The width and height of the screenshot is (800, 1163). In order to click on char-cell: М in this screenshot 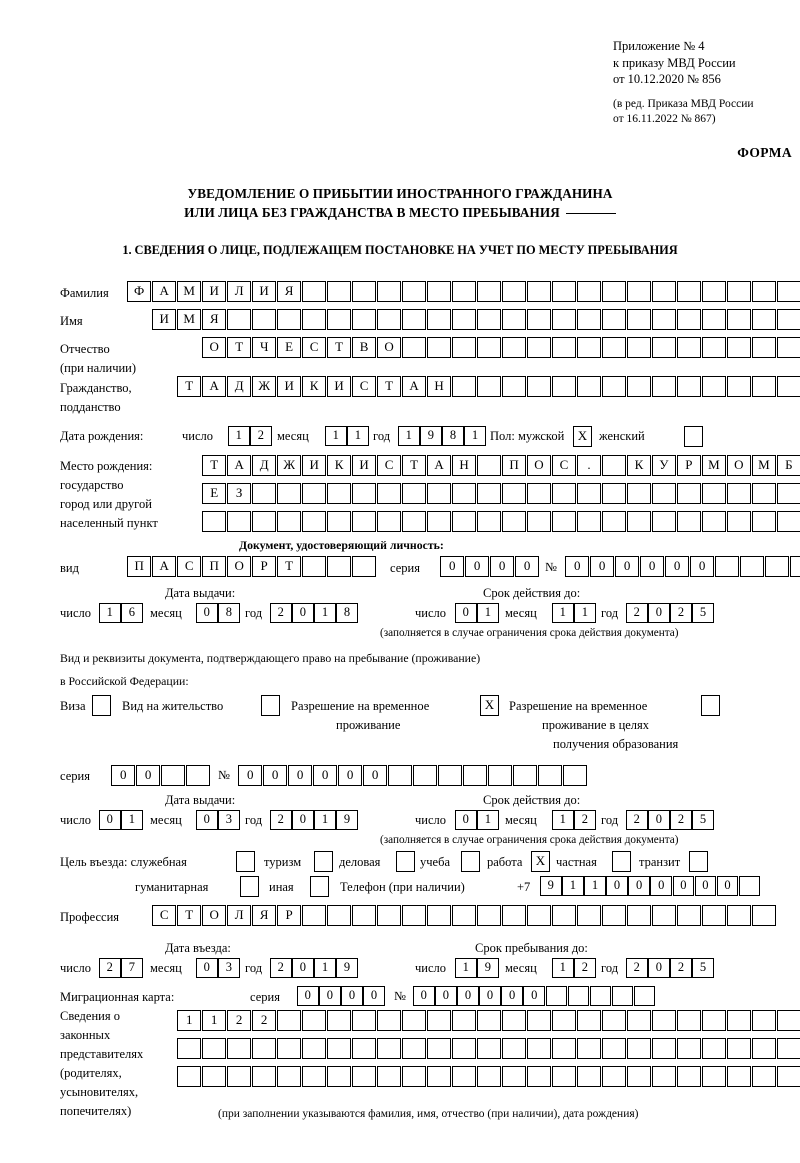, I will do `click(189, 319)`.